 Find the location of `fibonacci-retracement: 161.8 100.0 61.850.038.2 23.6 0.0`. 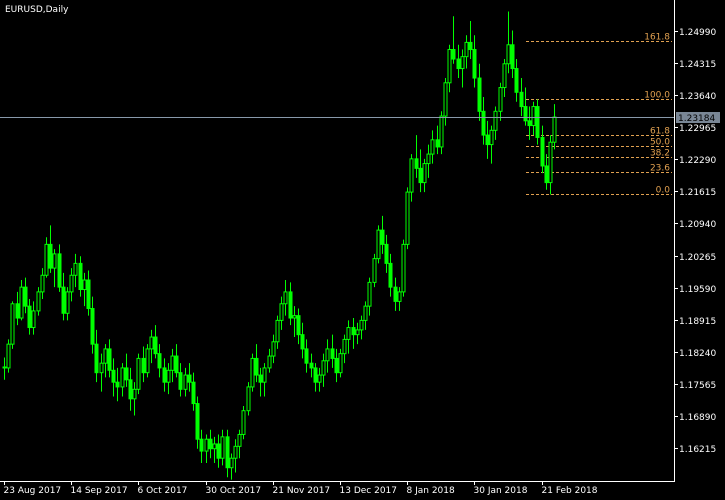

fibonacci-retracement: 161.8 100.0 61.850.038.2 23.6 0.0 is located at coordinates (599, 114).